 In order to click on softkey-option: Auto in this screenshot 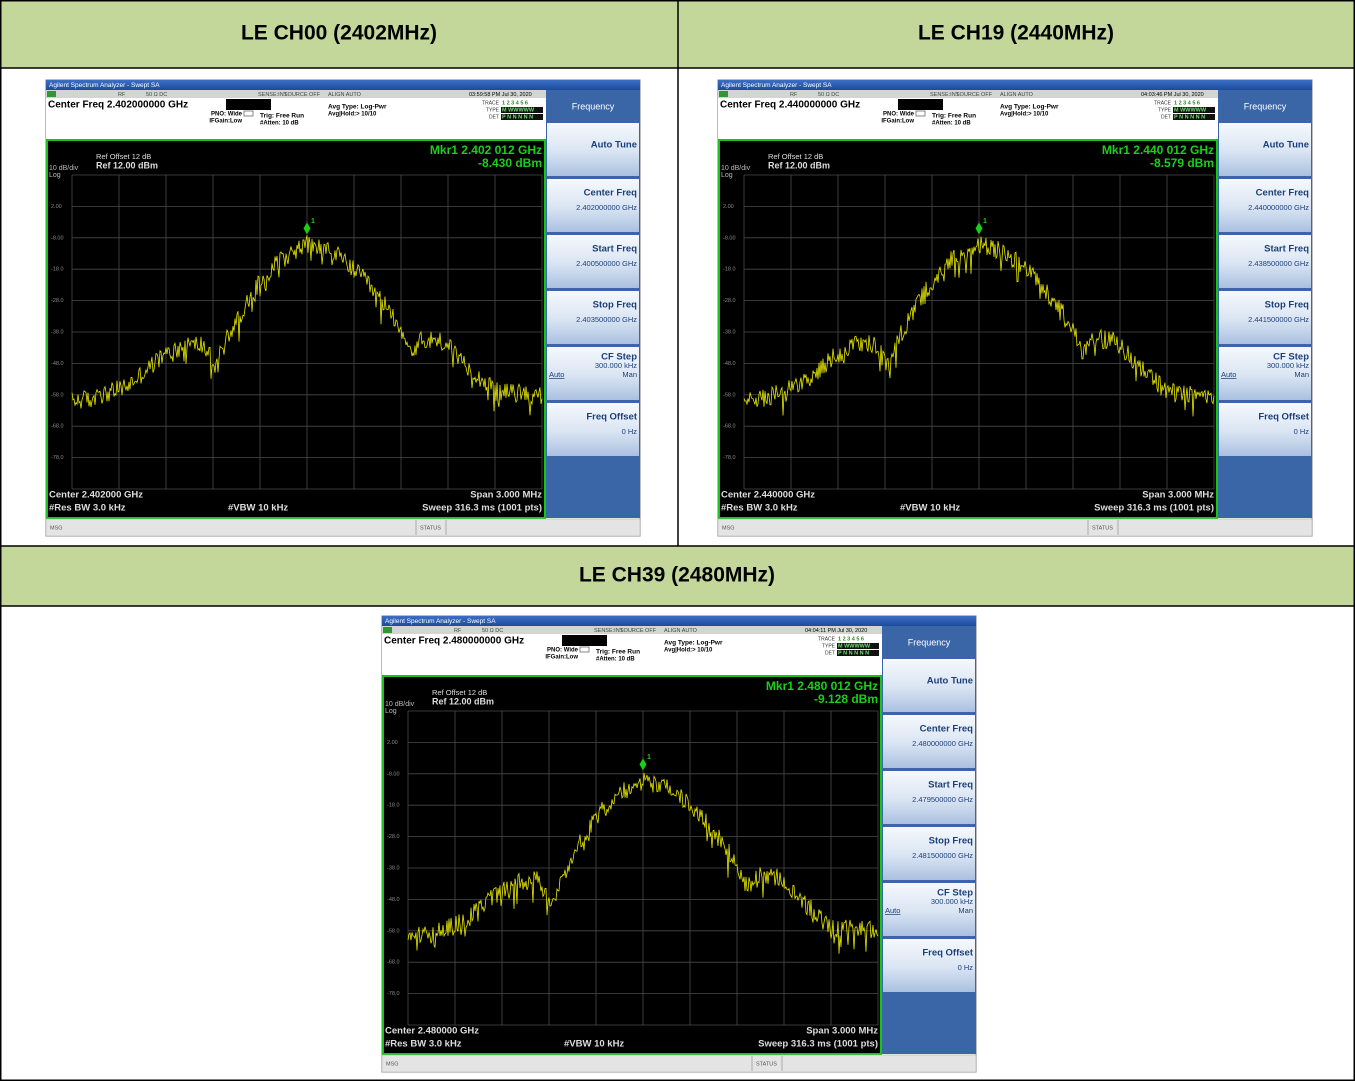, I will do `click(892, 910)`.